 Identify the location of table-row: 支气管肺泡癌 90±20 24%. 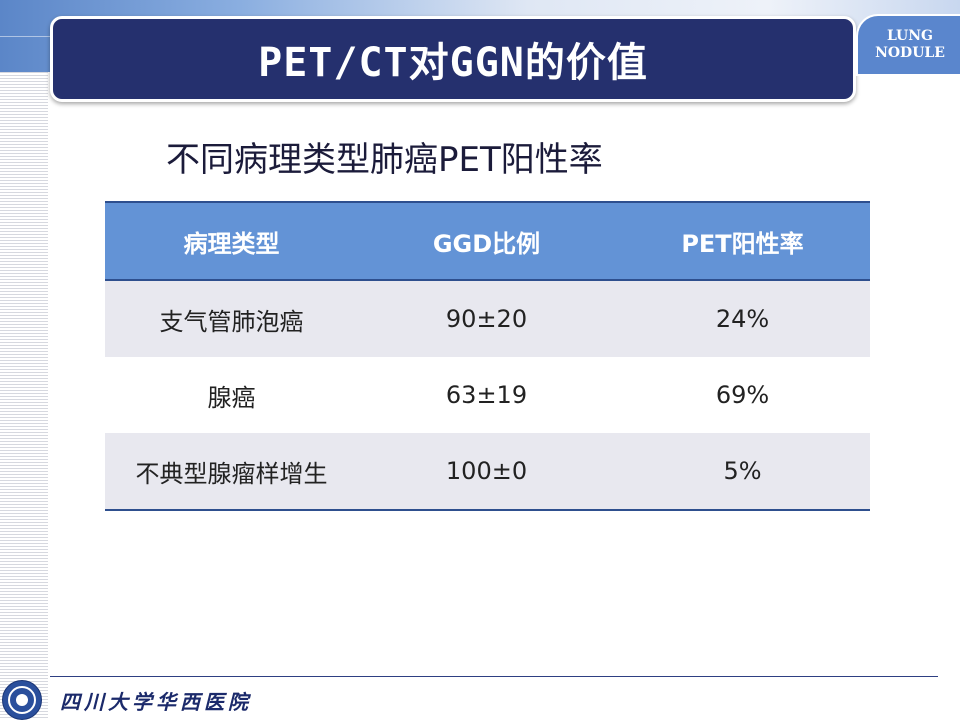
(487, 318).